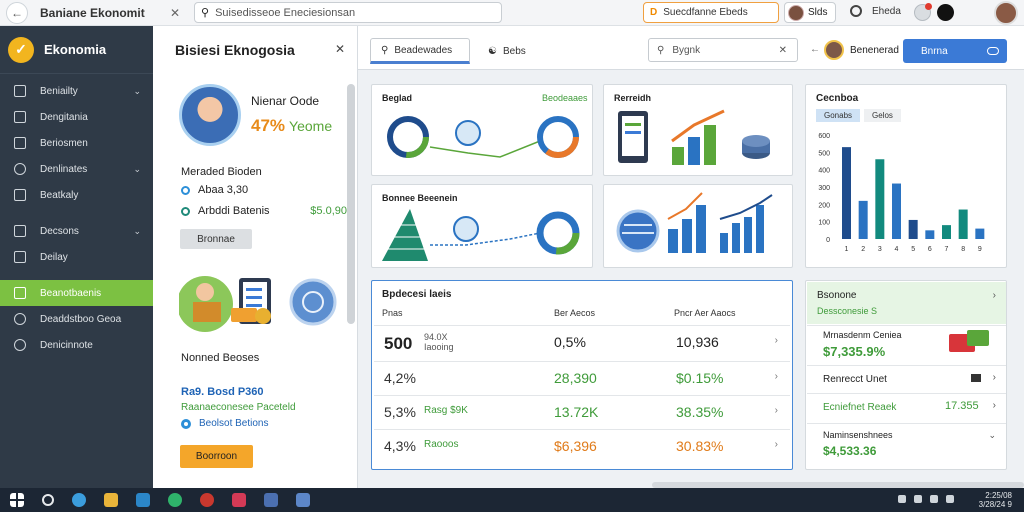 The width and height of the screenshot is (1024, 512). What do you see at coordinates (76, 117) in the screenshot?
I see `sidebar-item-2: Dengitania` at bounding box center [76, 117].